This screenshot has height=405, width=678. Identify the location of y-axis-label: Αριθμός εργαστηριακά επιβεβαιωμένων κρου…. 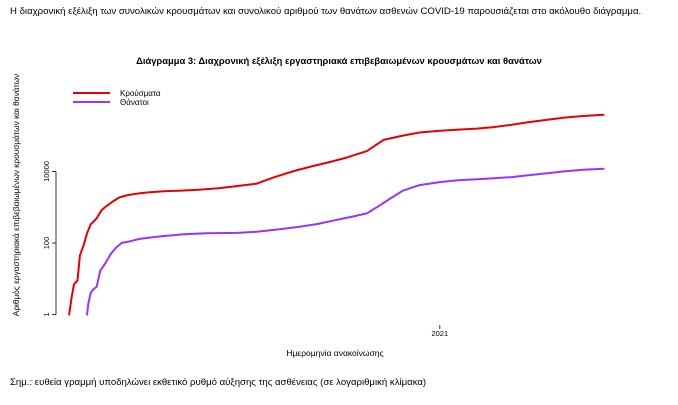
(16, 195).